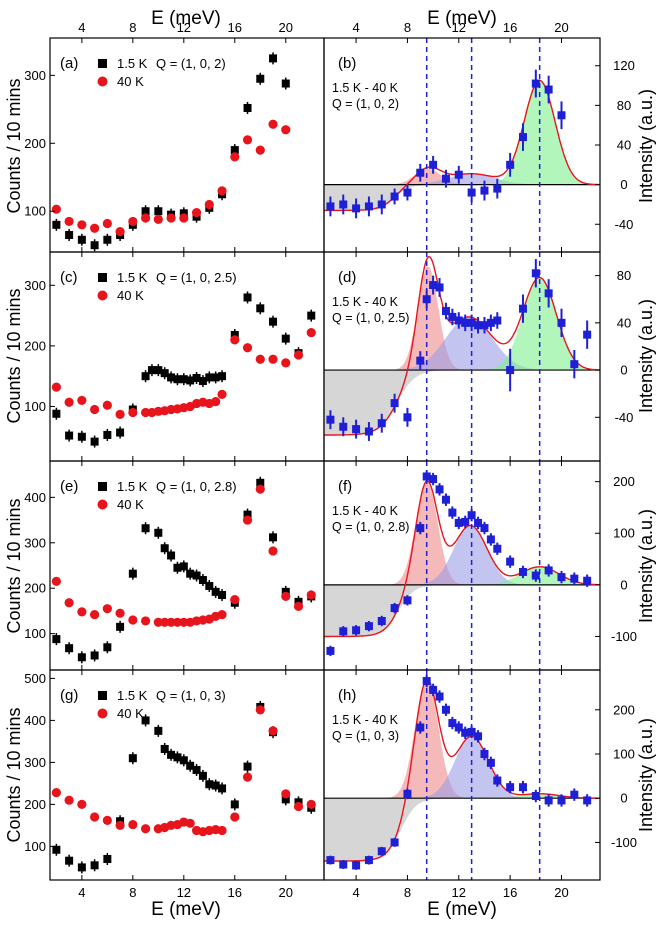  What do you see at coordinates (35, 720) in the screenshot?
I see `ytick-label: 400` at bounding box center [35, 720].